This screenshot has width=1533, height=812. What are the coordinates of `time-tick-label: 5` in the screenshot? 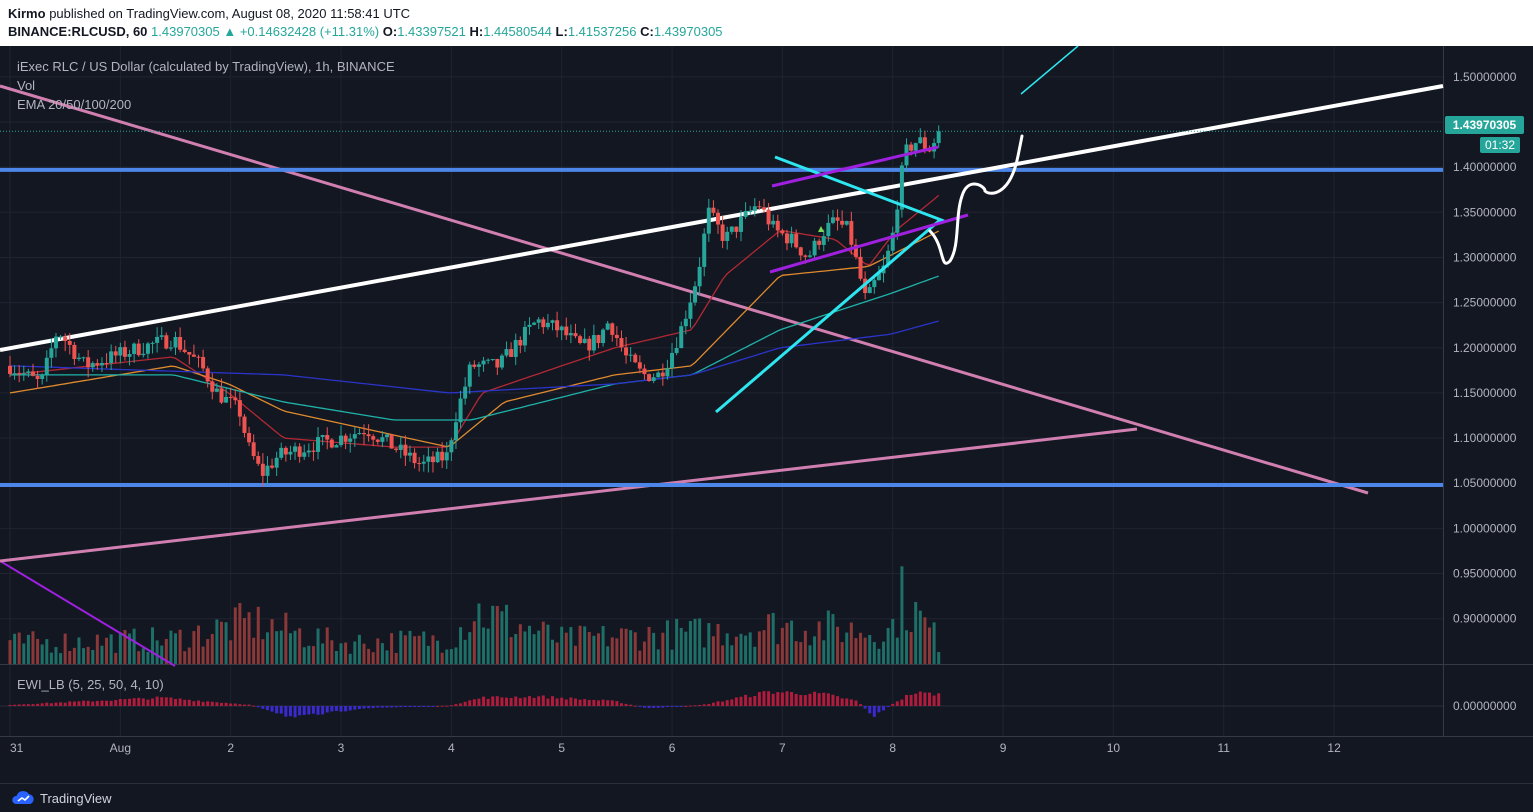 It's located at (561, 748).